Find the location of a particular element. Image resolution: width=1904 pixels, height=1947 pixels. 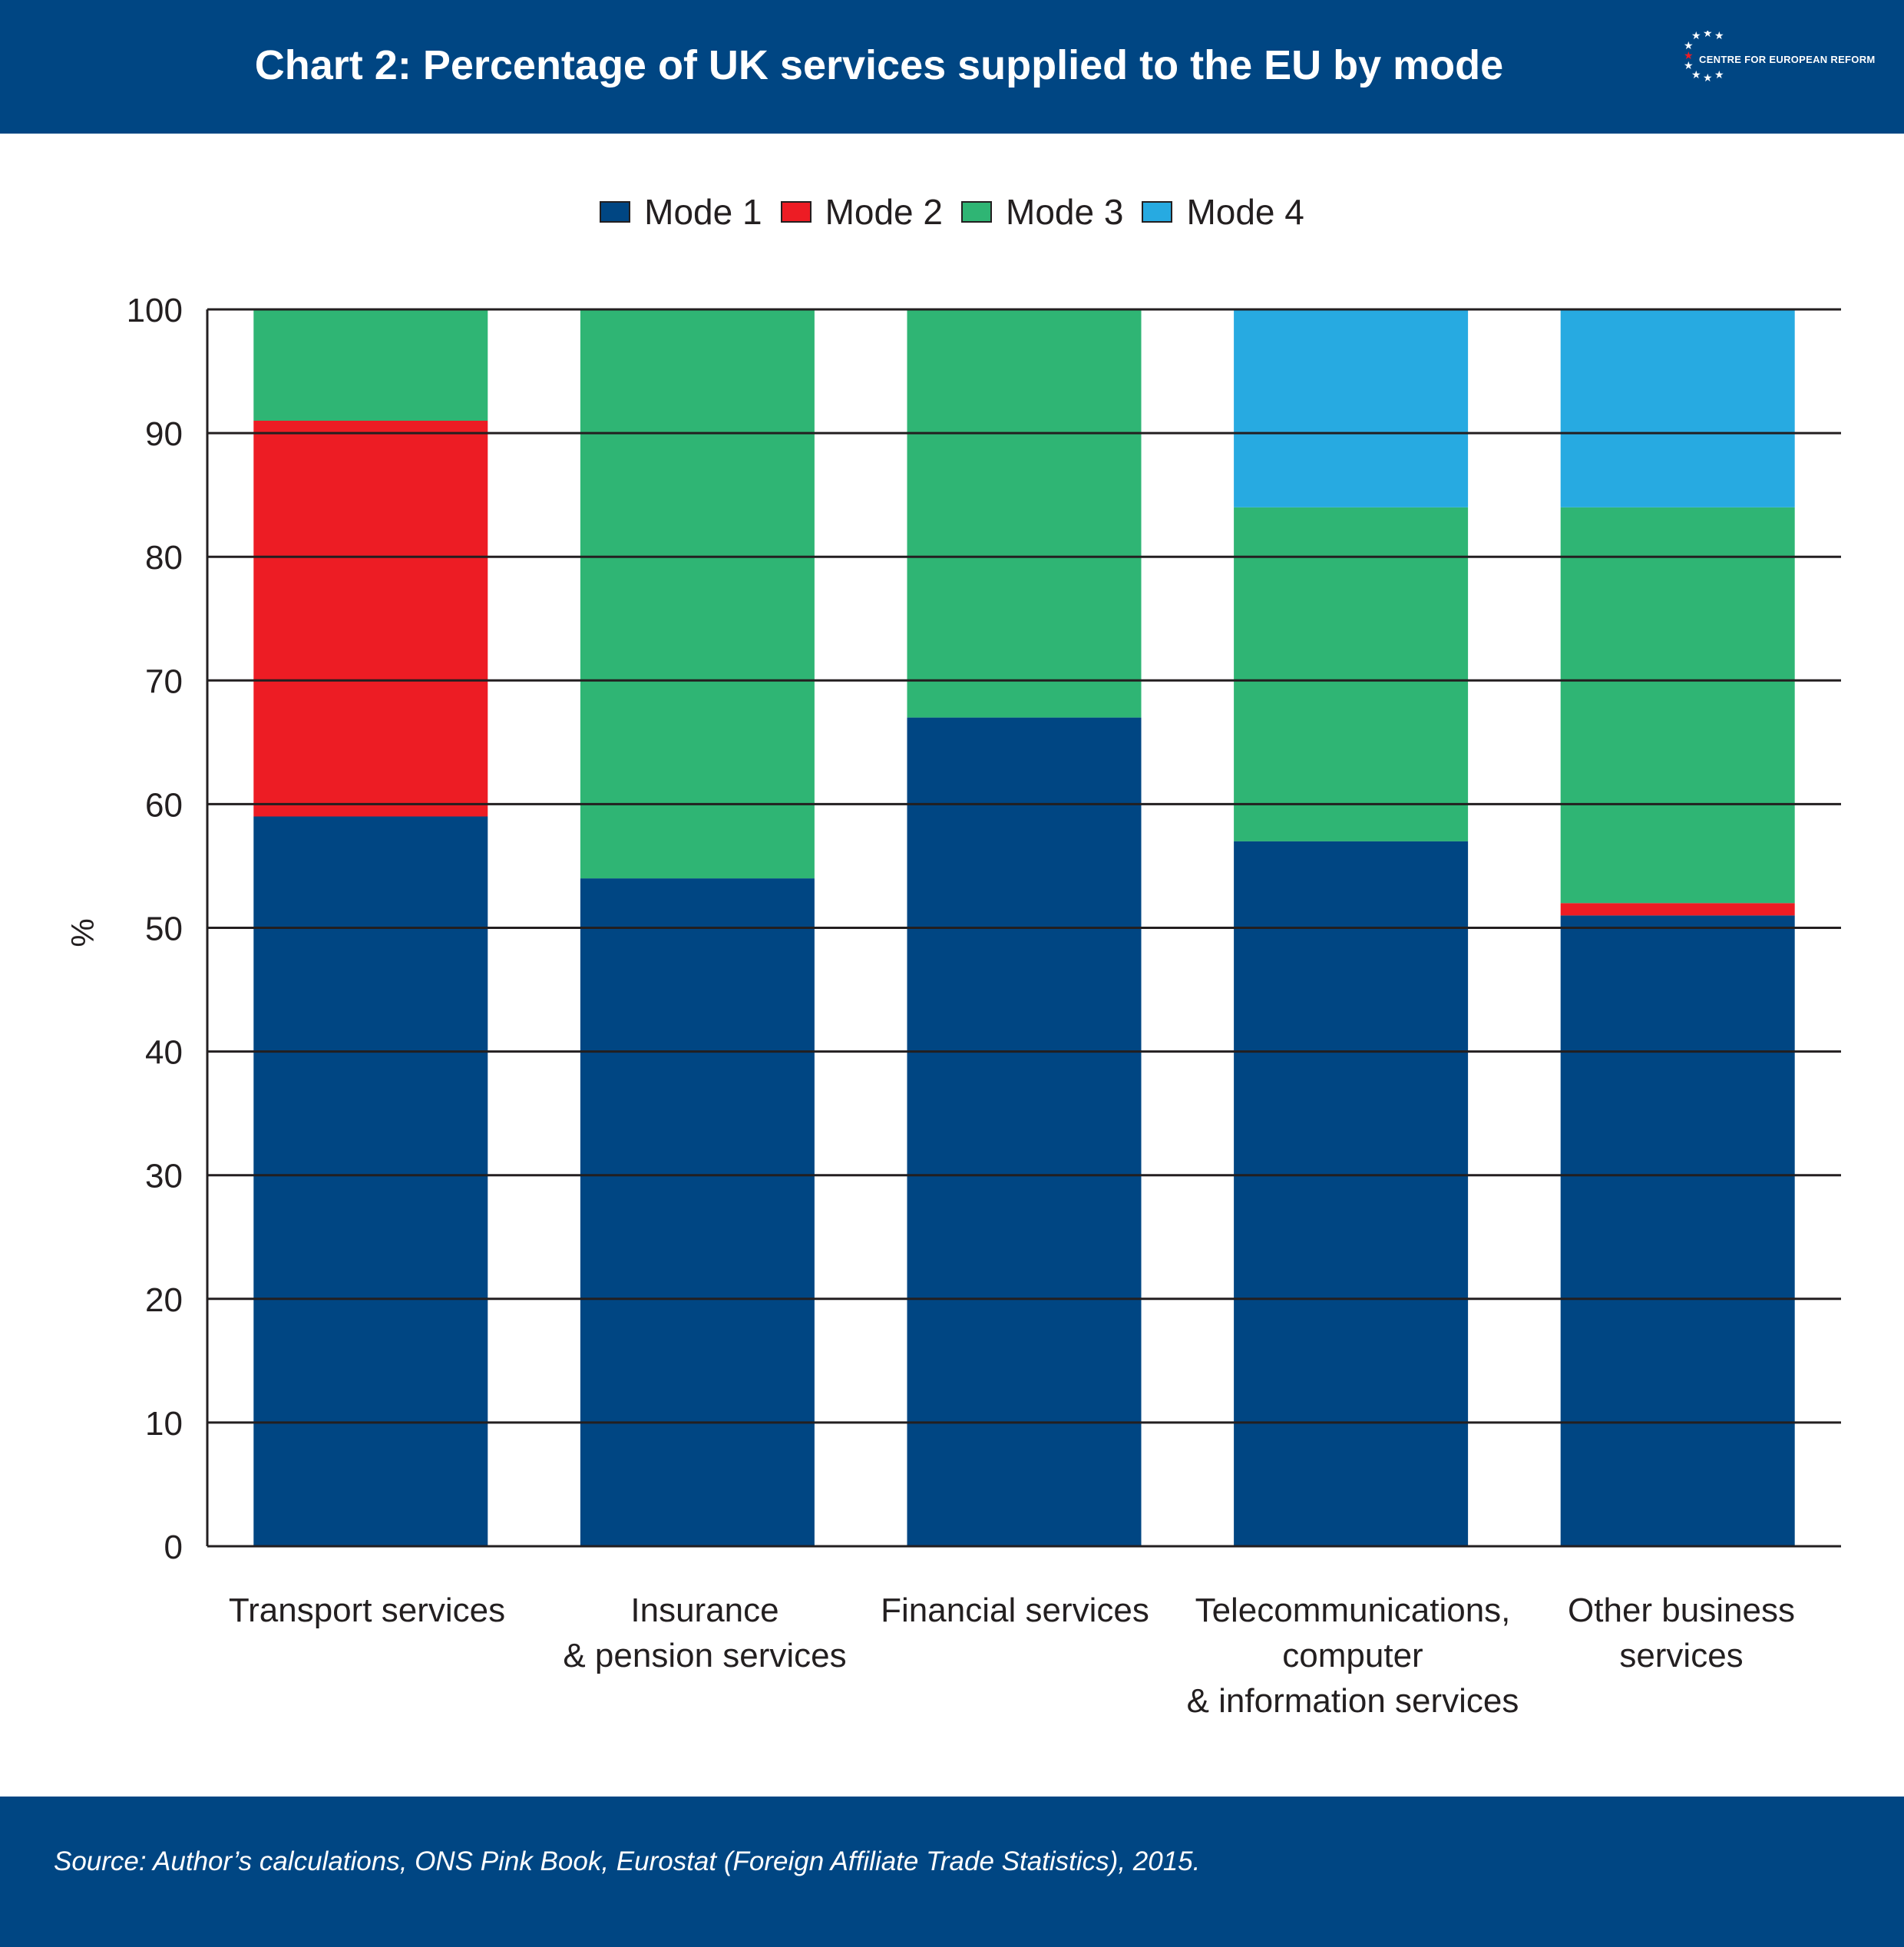

x-tick-label-line: services is located at coordinates (1681, 1655).